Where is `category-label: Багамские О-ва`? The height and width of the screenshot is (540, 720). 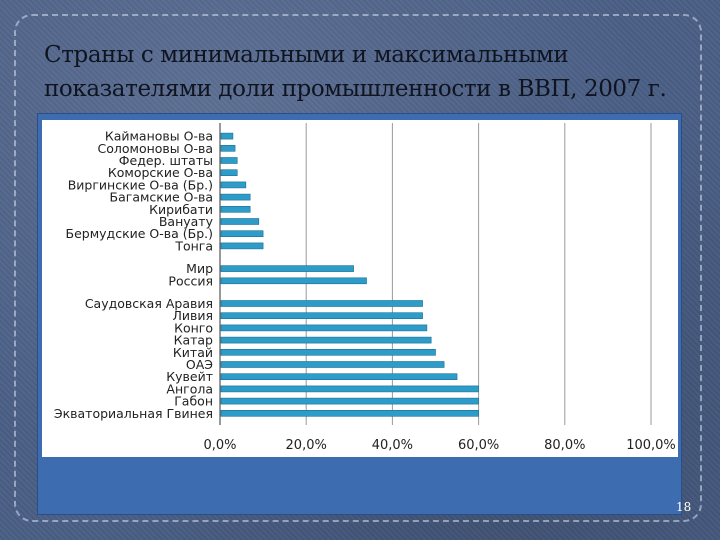 category-label: Багамские О-ва is located at coordinates (161, 197).